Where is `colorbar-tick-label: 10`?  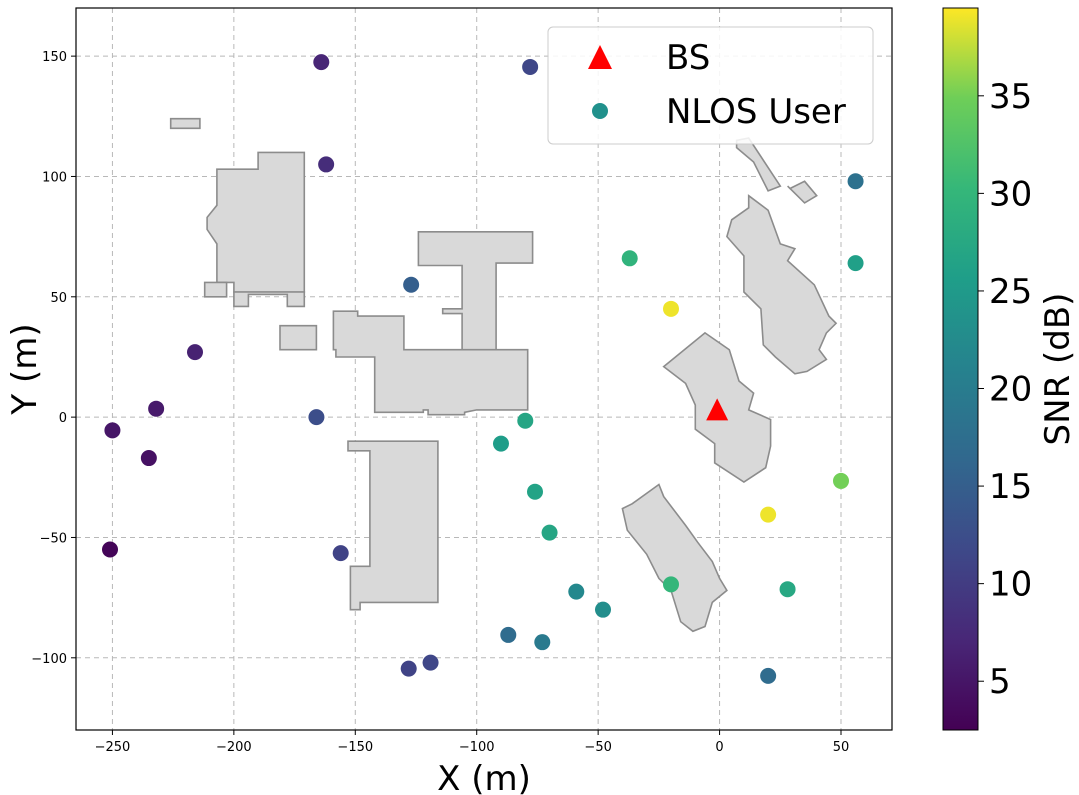 colorbar-tick-label: 10 is located at coordinates (1010, 585).